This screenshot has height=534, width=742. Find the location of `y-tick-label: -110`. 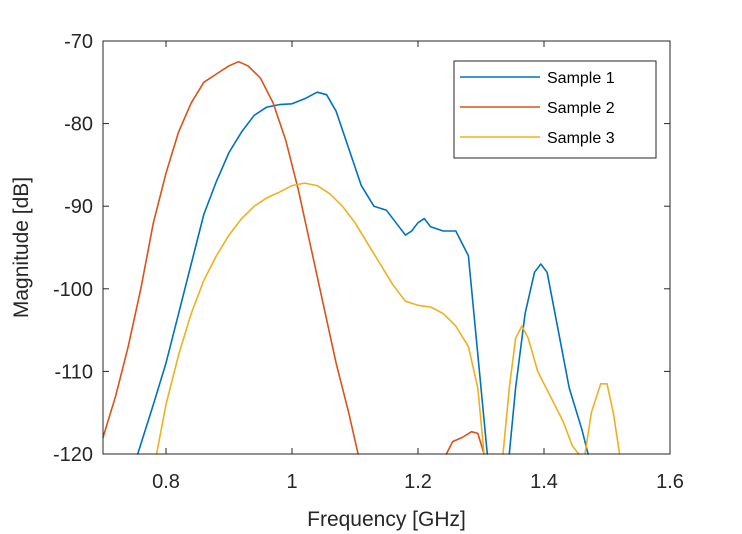

y-tick-label: -110 is located at coordinates (73, 372).